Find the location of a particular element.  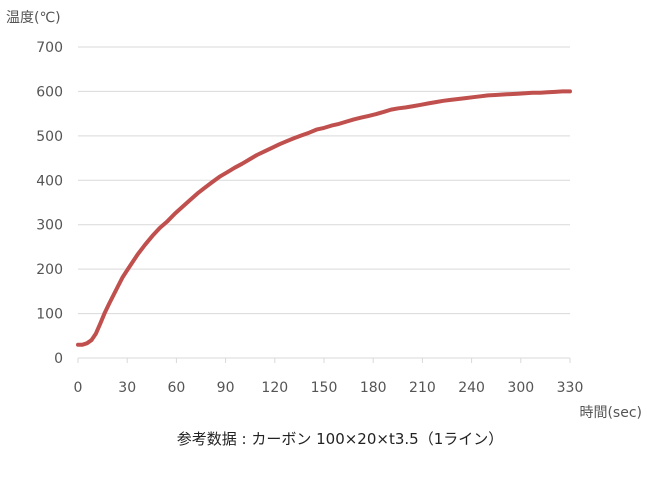

x-axis-label: 時間(sec) is located at coordinates (610, 413).